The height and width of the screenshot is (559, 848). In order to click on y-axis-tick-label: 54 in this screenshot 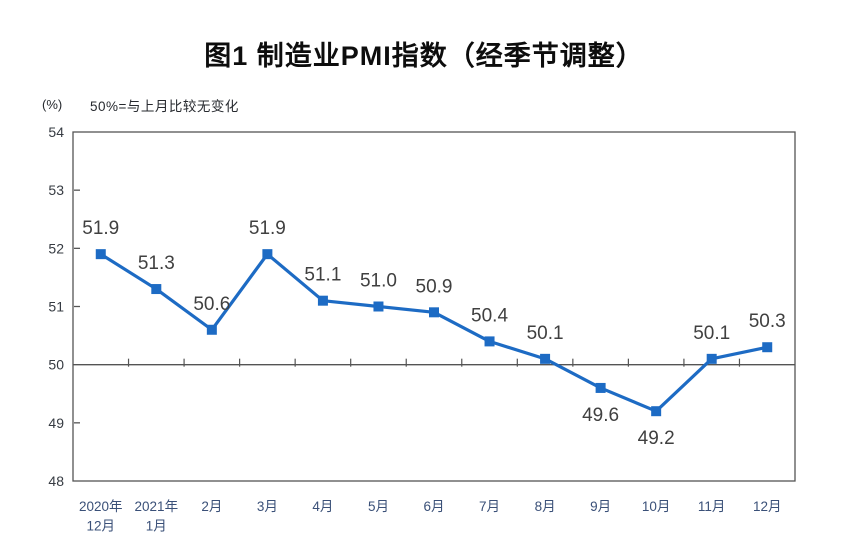, I will do `click(56, 132)`.